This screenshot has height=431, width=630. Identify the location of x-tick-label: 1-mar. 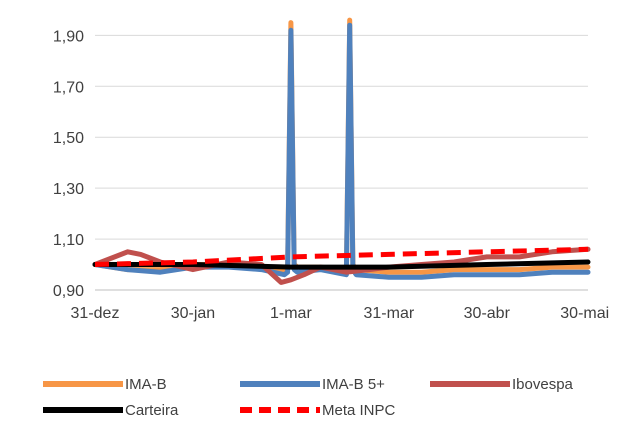
(291, 313).